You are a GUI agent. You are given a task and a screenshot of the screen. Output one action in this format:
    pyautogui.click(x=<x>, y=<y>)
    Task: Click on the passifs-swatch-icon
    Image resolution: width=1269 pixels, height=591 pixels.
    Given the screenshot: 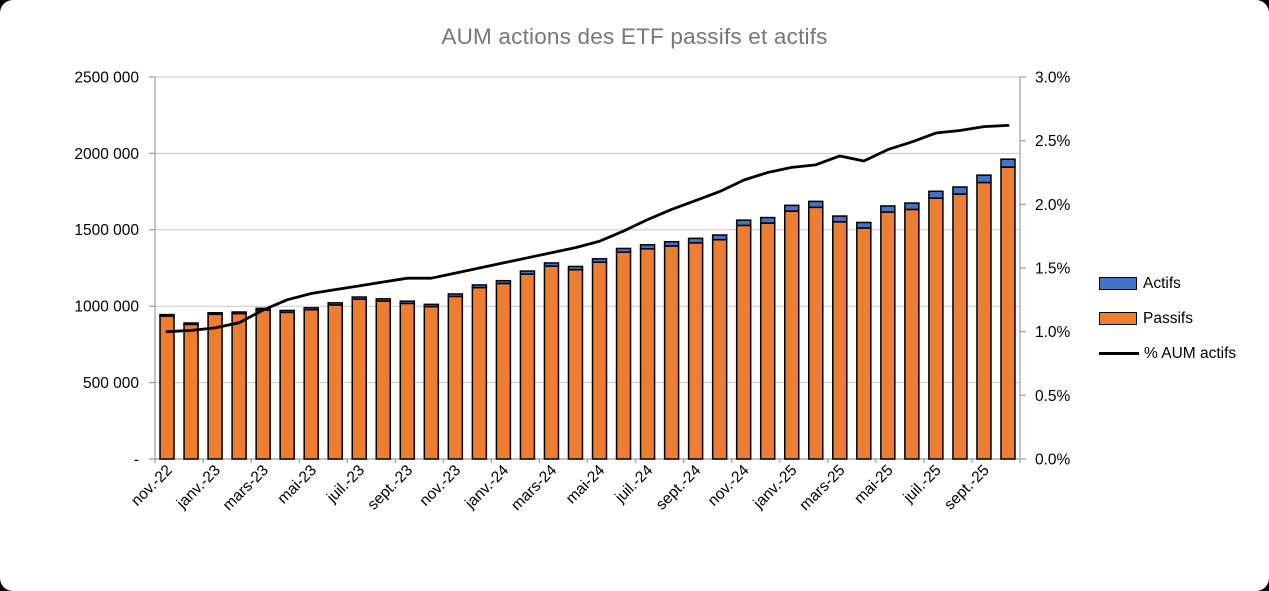 What is the action you would take?
    pyautogui.click(x=1118, y=318)
    